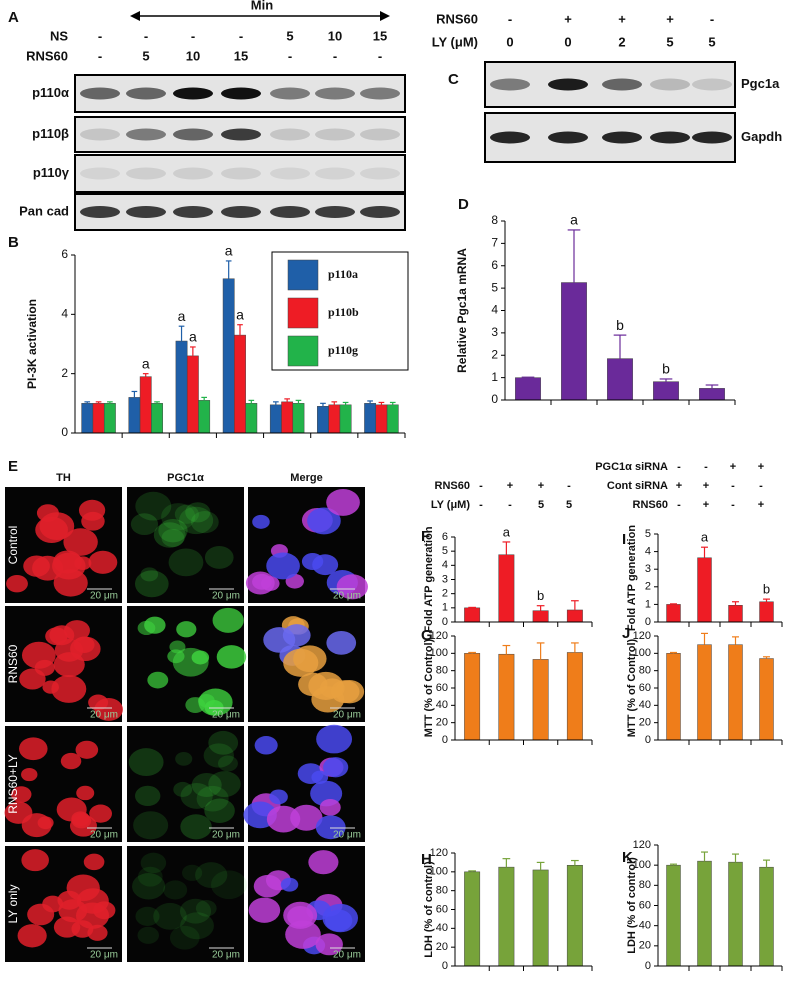  What do you see at coordinates (193, 55) in the screenshot?
I see `treatment-cell: 10` at bounding box center [193, 55].